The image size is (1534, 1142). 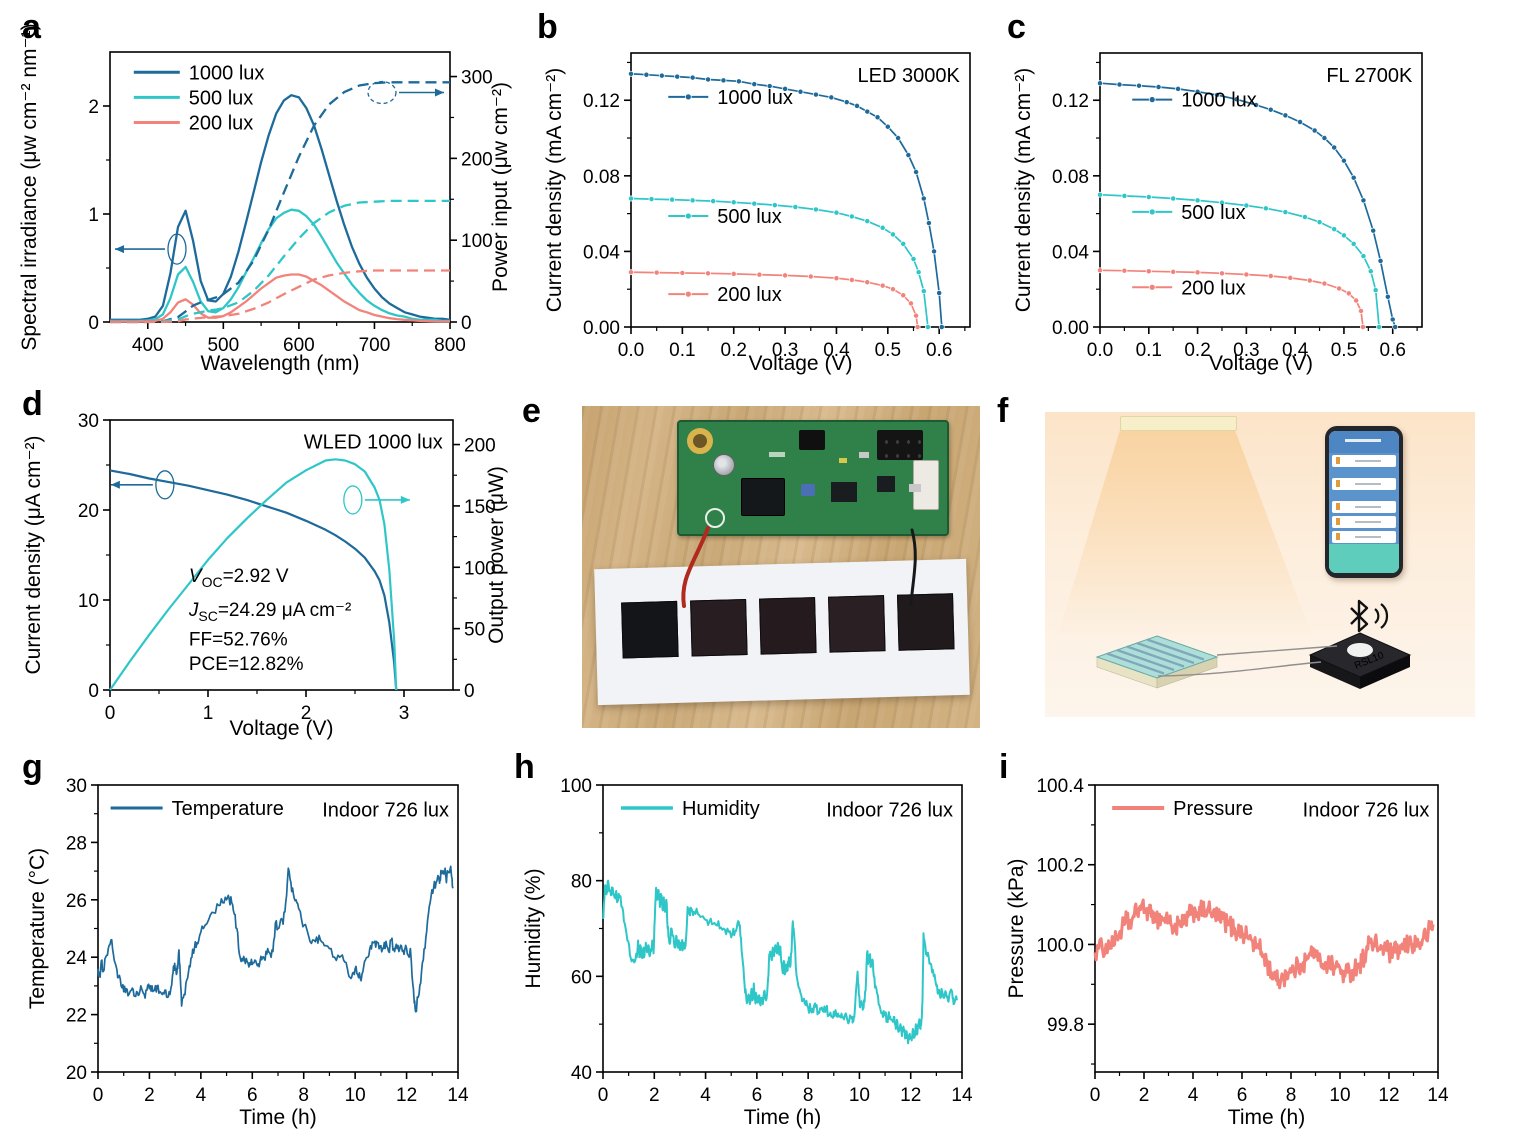 I want to click on series-temperature, so click(x=275, y=939).